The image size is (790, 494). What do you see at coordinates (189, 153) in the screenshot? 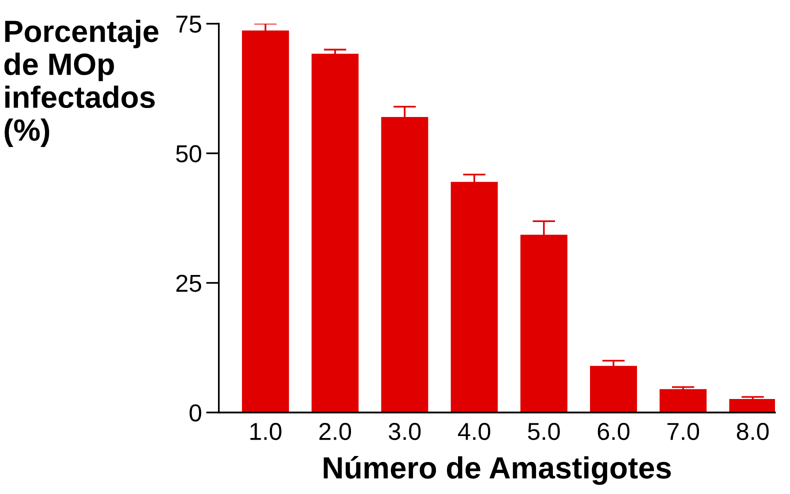
I see `y-tick-label: 50` at bounding box center [189, 153].